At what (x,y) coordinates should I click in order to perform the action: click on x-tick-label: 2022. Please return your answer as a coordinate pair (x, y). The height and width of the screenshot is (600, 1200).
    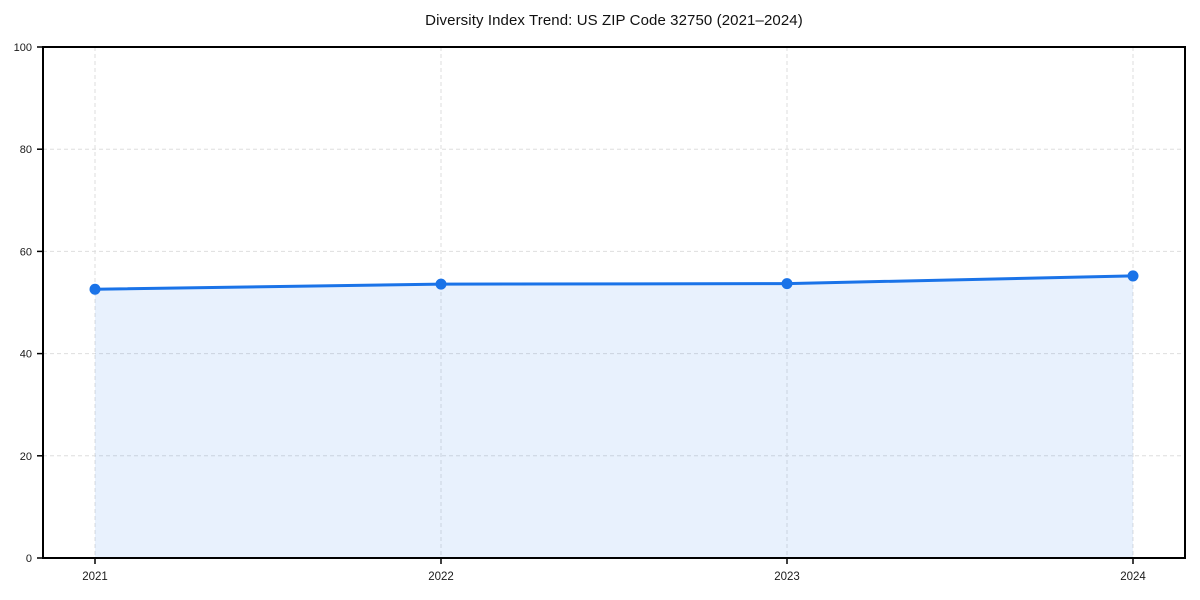
    Looking at the image, I should click on (441, 577).